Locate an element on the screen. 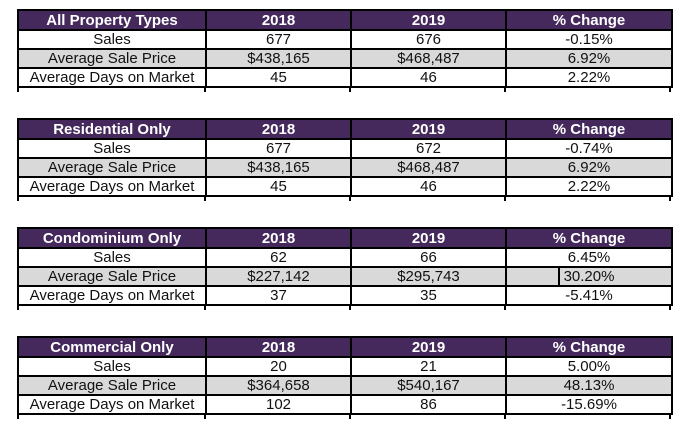 This screenshot has height=432, width=685. table-row-sales: Sales 20 21 5.00% is located at coordinates (345, 366).